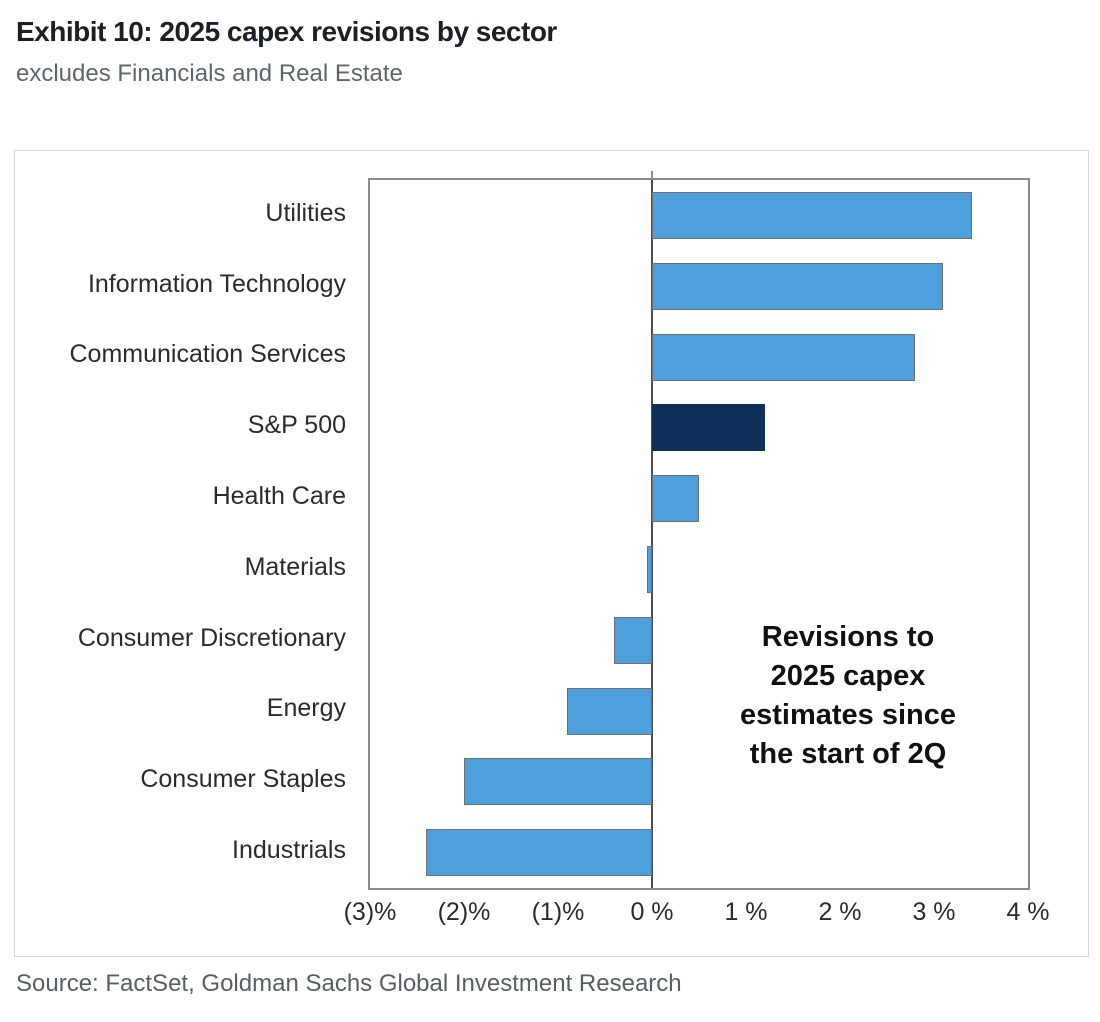  Describe the element at coordinates (208, 354) in the screenshot. I see `category-label-communication-services: Communication Services` at that location.